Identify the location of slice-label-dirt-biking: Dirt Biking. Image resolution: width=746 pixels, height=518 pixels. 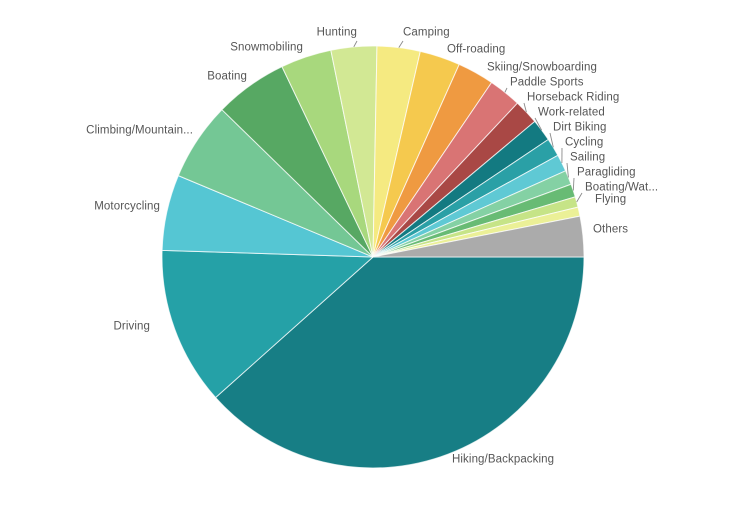
(580, 127).